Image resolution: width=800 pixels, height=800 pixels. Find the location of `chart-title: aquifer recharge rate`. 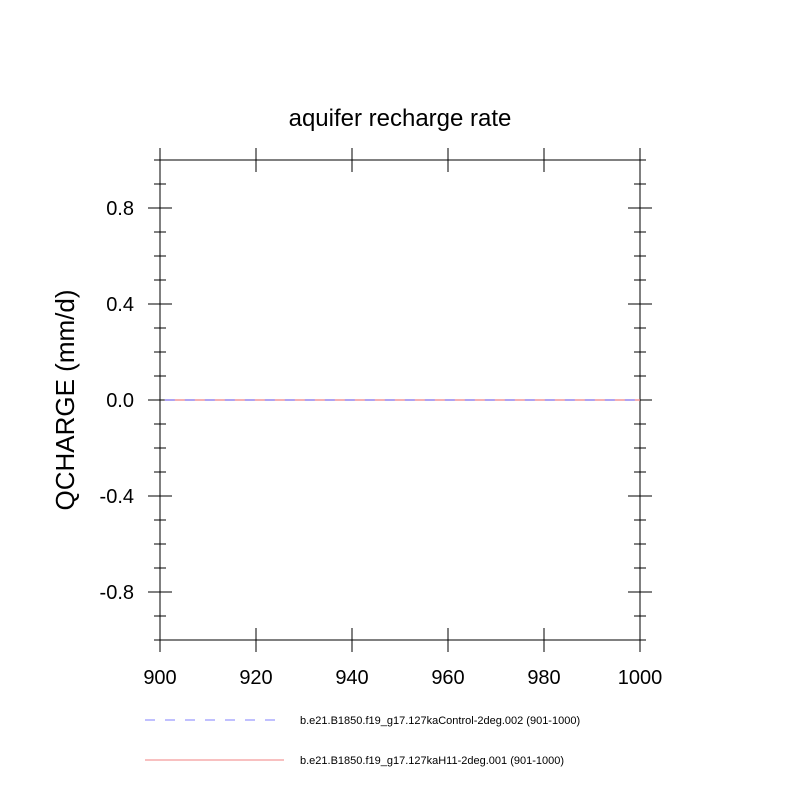

chart-title: aquifer recharge rate is located at coordinates (400, 118).